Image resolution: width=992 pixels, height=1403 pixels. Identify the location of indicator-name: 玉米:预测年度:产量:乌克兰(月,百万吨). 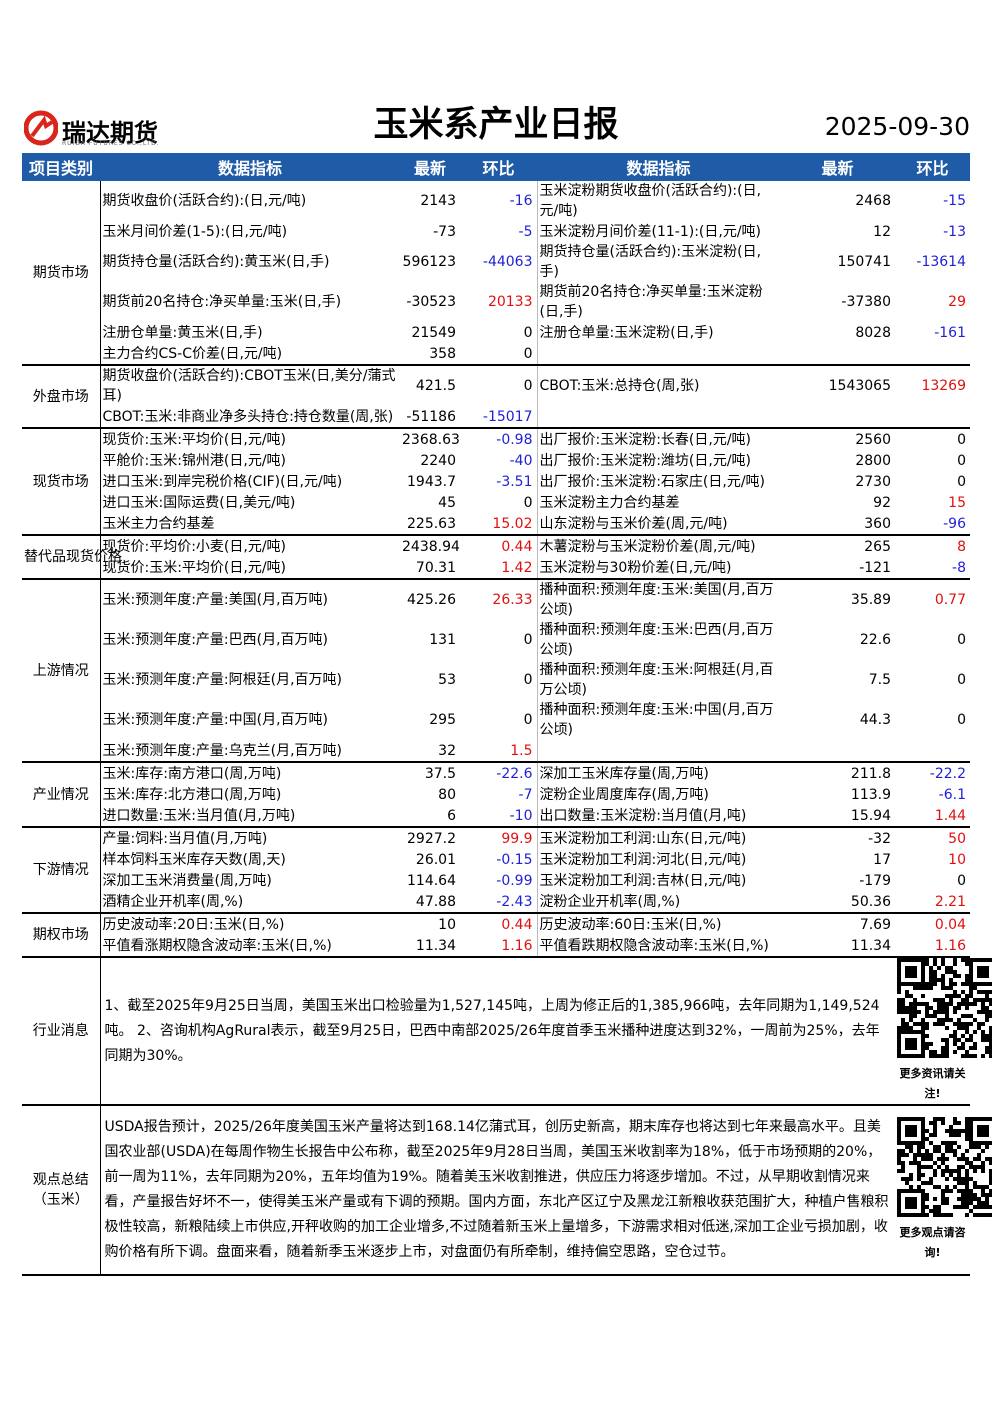
(250, 751).